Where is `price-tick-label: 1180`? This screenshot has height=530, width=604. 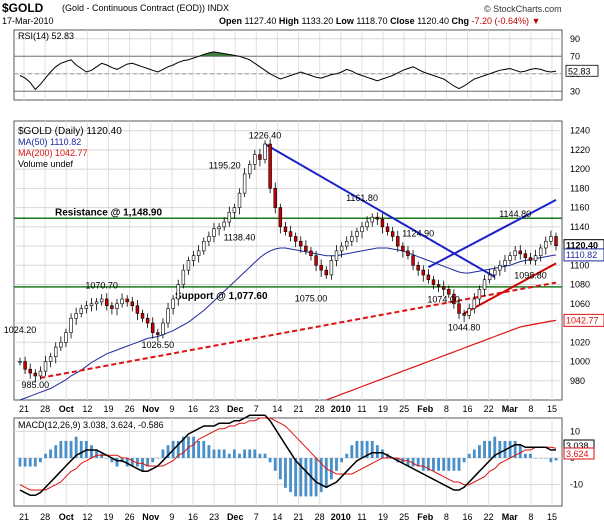
price-tick-label: 1180 is located at coordinates (579, 188).